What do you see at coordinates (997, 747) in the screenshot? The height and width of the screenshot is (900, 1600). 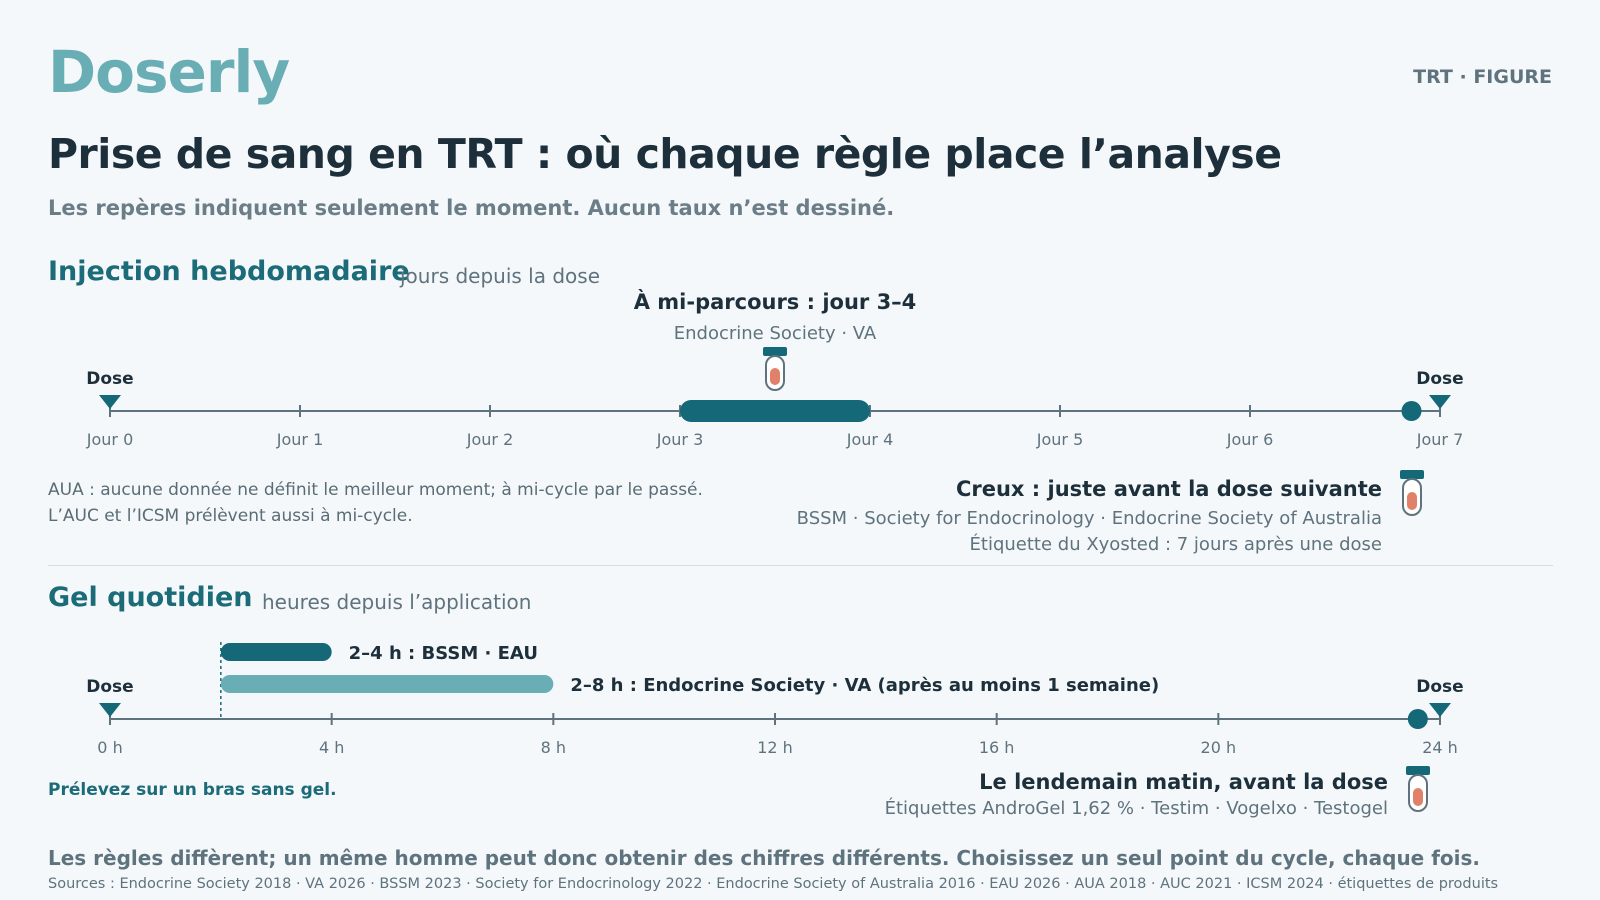 I see `daily-tick-label: 16 h` at bounding box center [997, 747].